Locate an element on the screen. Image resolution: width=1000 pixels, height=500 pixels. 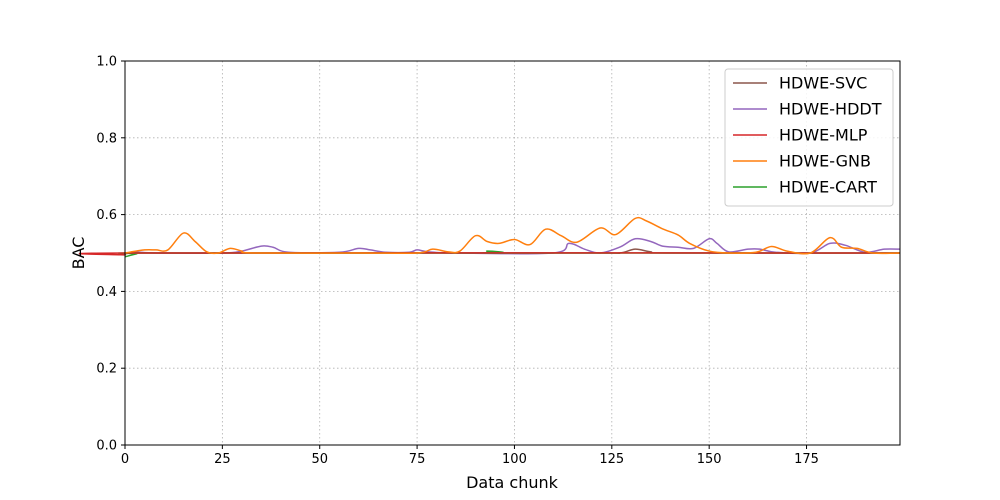
x-tick-label: 50 is located at coordinates (319, 459).